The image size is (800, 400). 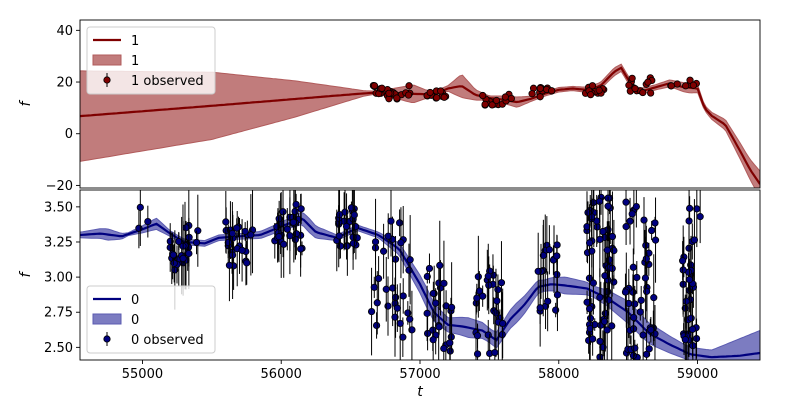 What do you see at coordinates (58, 348) in the screenshot?
I see `y-tick-label: 2.50` at bounding box center [58, 348].